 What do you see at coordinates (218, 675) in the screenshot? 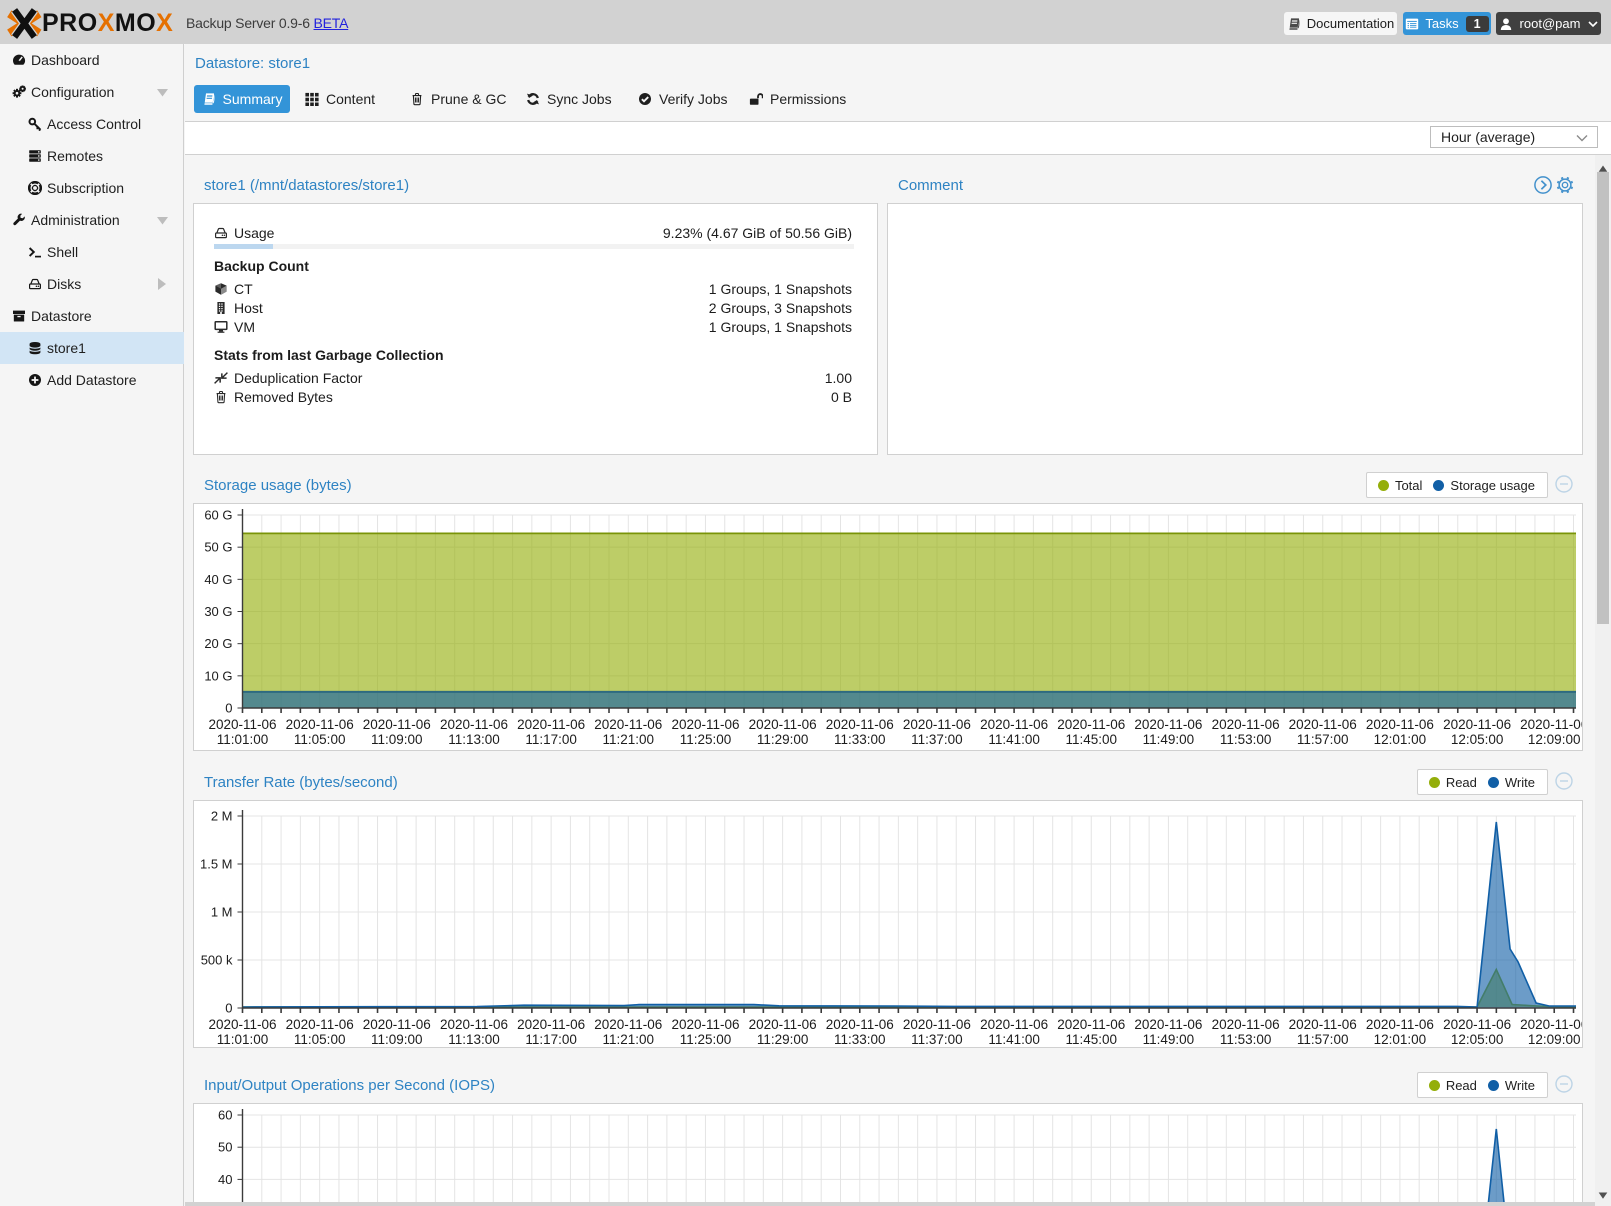
I see `svg-text: 10 G` at bounding box center [218, 675].